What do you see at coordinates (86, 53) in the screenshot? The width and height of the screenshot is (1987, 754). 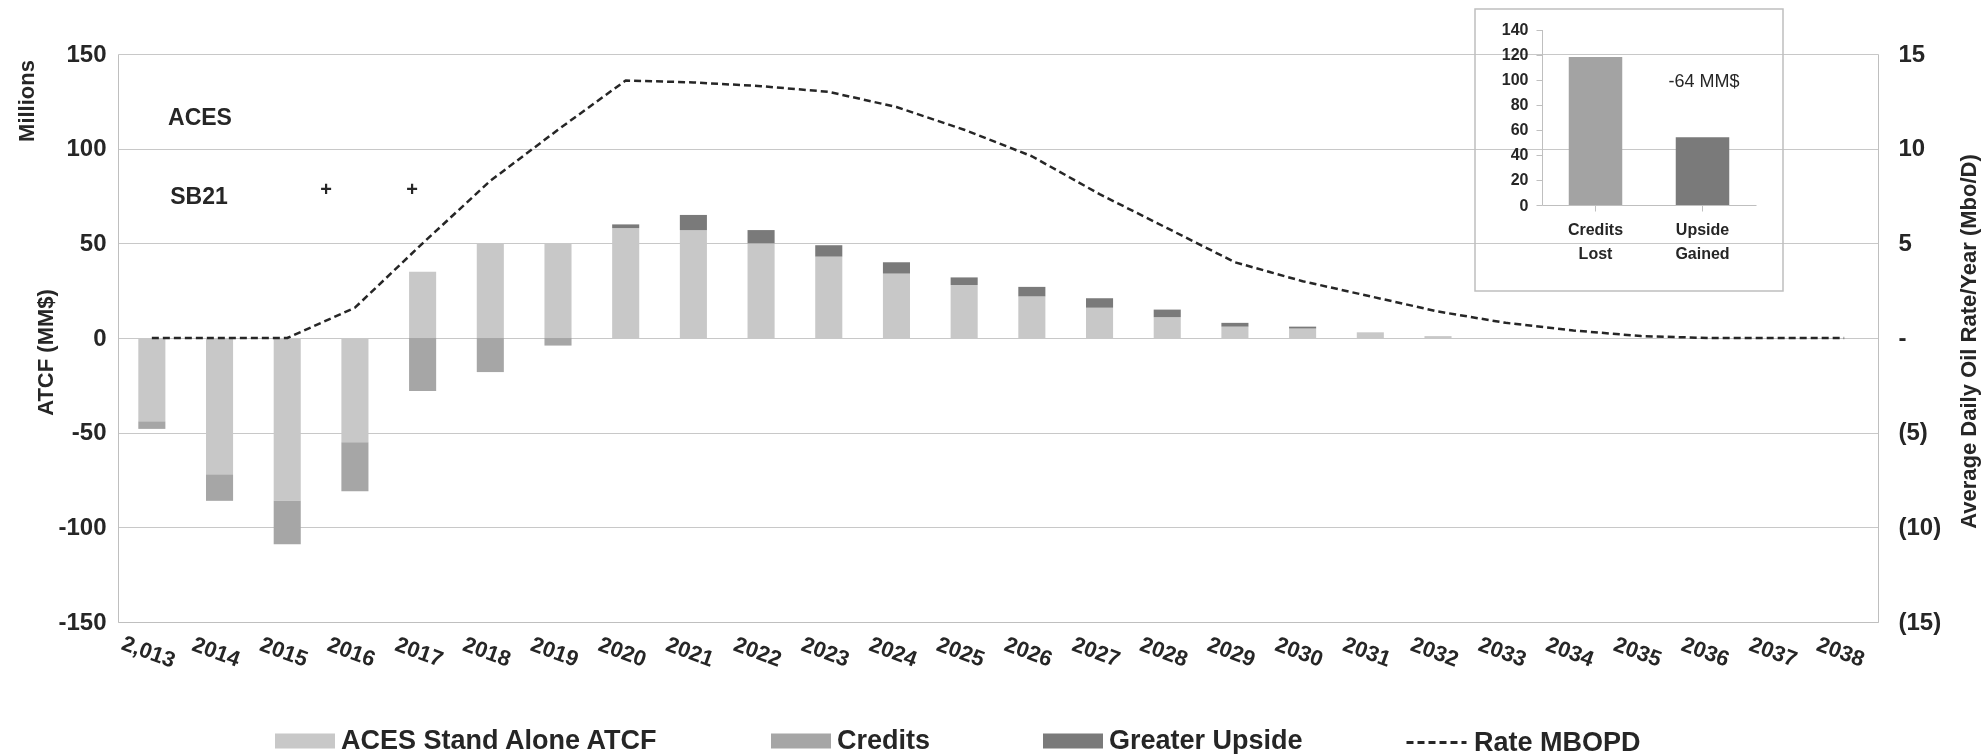 I see `y-tick-label: 150` at bounding box center [86, 53].